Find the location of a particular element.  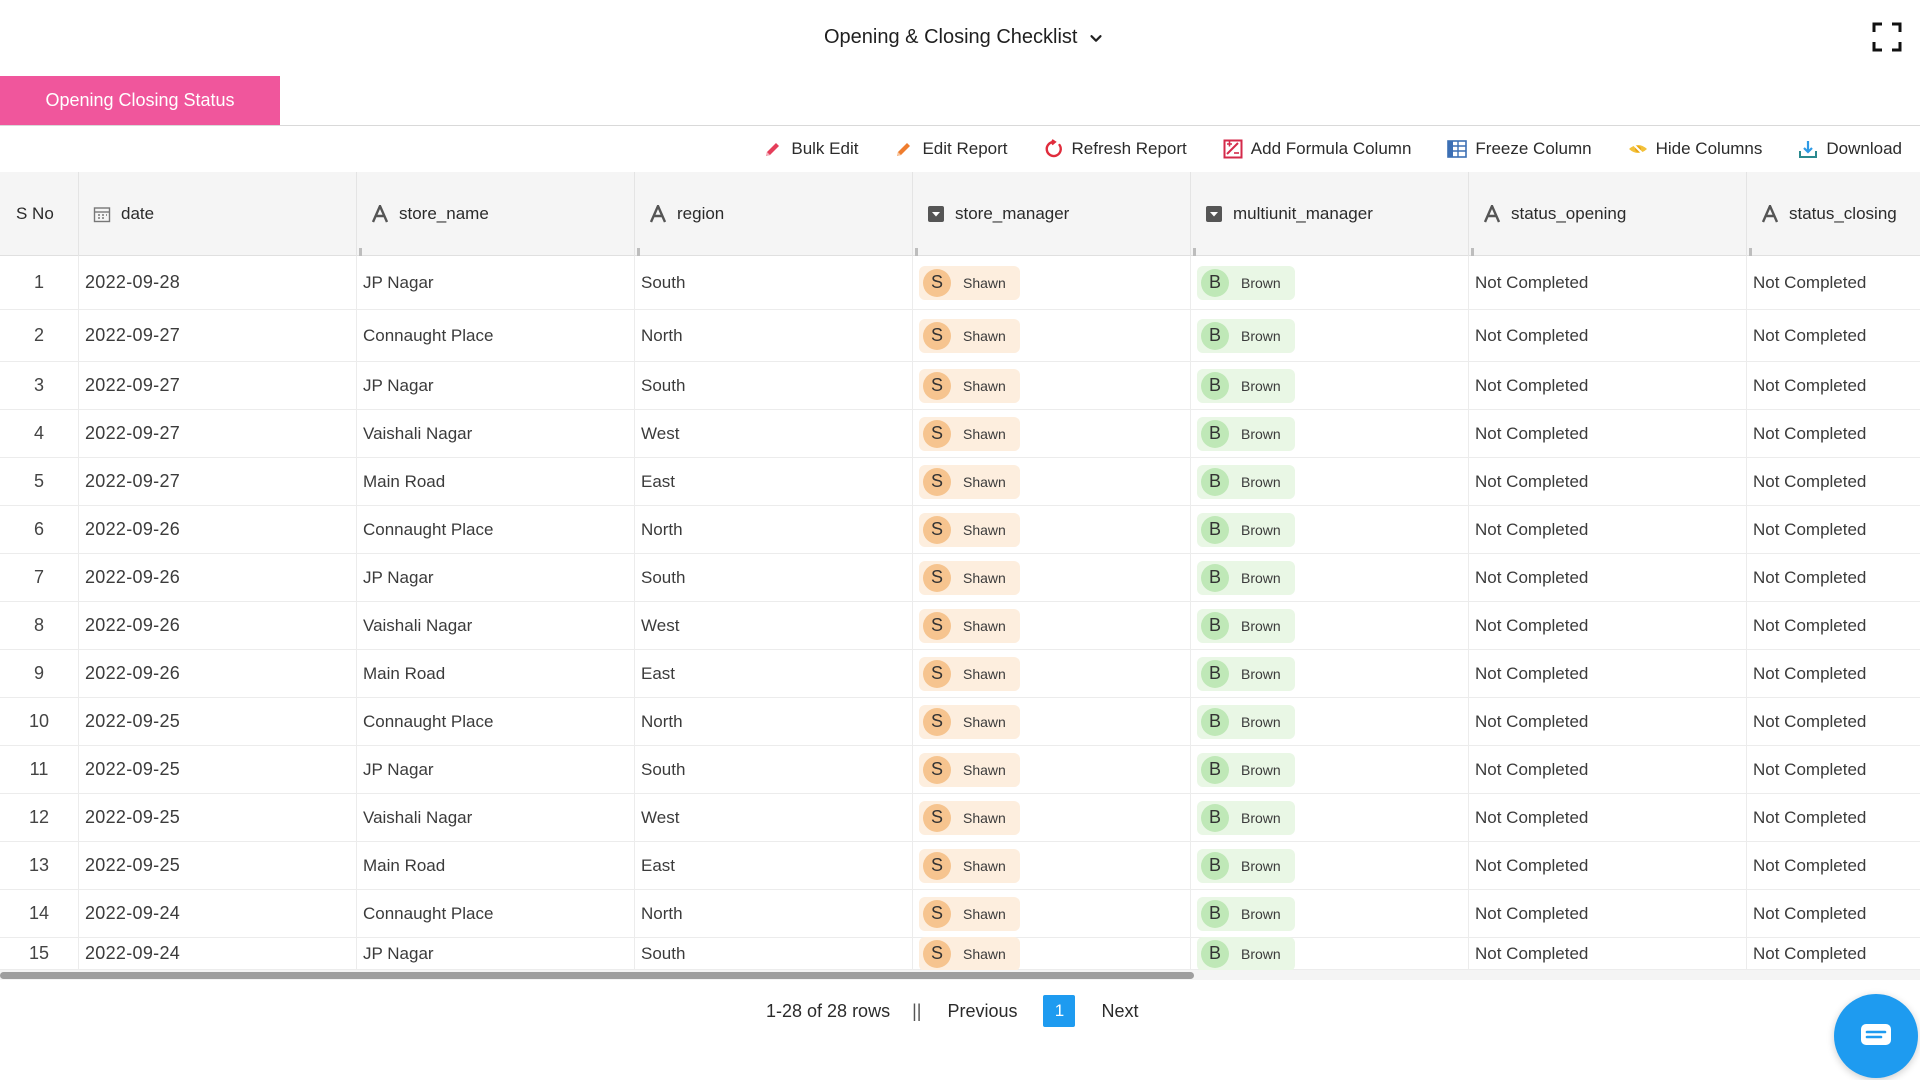

column-header-store-manager: store_manager is located at coordinates (1051, 214).